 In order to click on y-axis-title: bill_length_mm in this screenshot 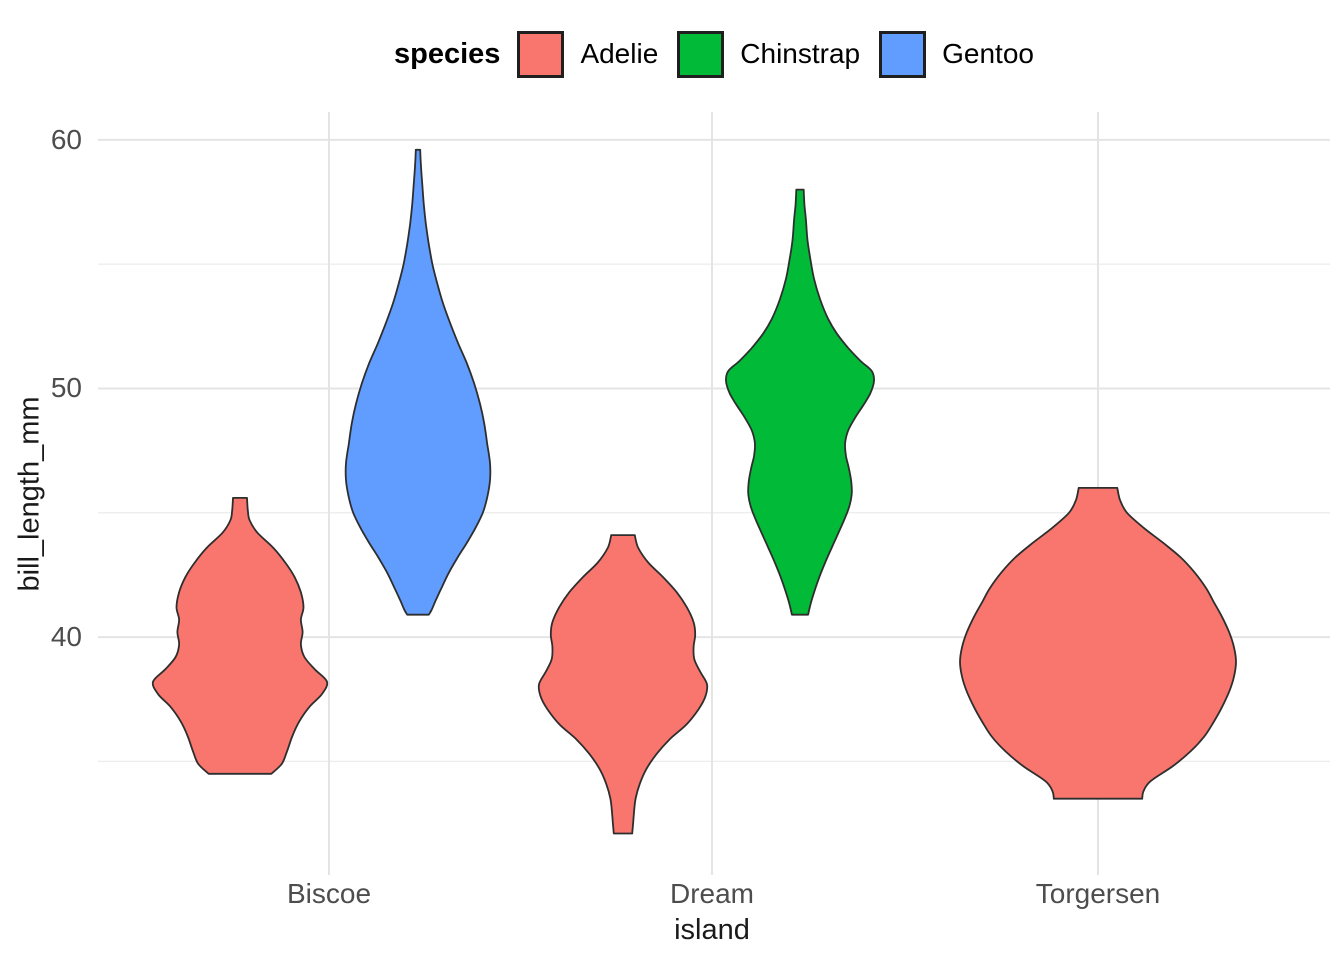, I will do `click(29, 494)`.